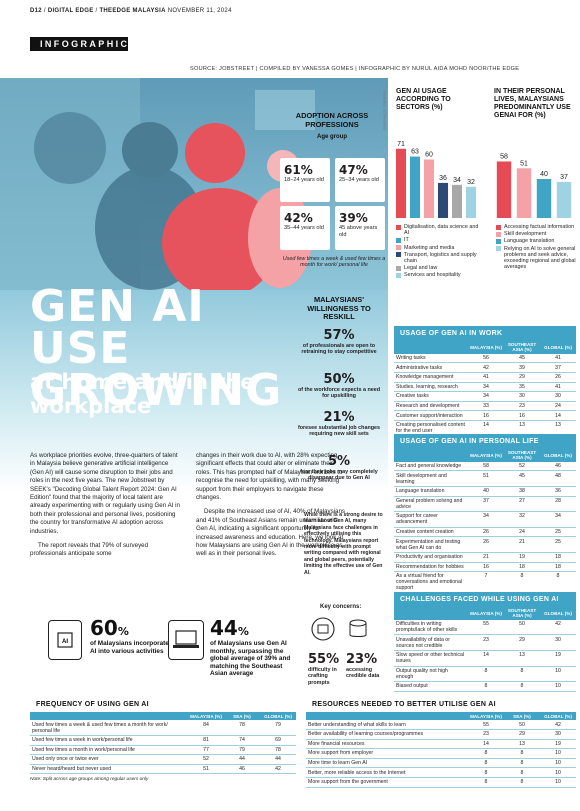 The image size is (580, 811). Describe the element at coordinates (522, 567) in the screenshot. I see `table-cell: 18` at that location.